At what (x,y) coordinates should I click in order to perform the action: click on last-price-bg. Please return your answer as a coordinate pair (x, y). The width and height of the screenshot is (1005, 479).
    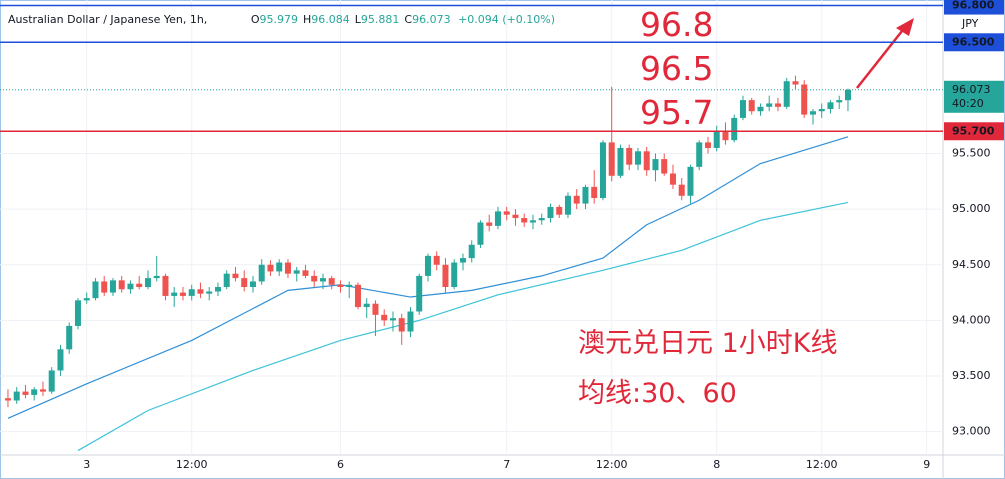
    Looking at the image, I should click on (974, 96).